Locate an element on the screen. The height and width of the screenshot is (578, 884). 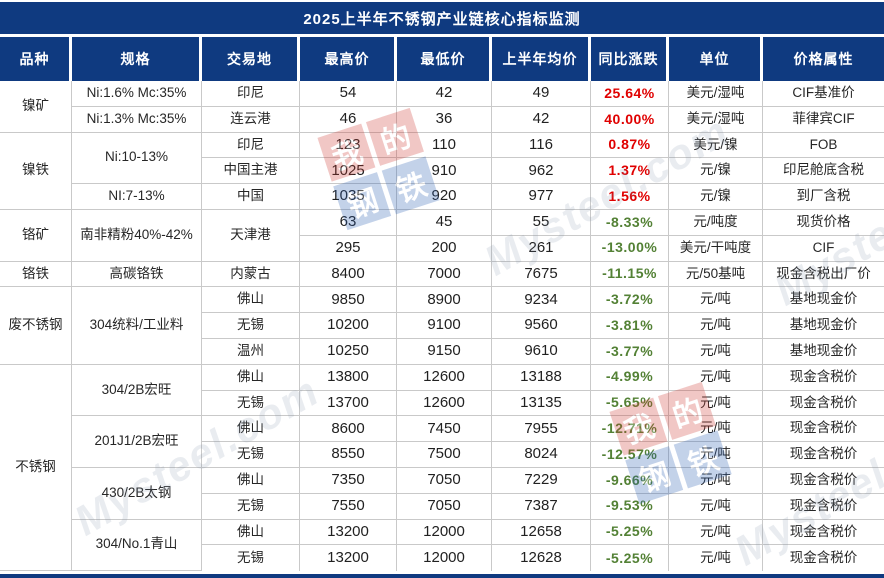
col-header-high: 最高价 is located at coordinates (348, 59).